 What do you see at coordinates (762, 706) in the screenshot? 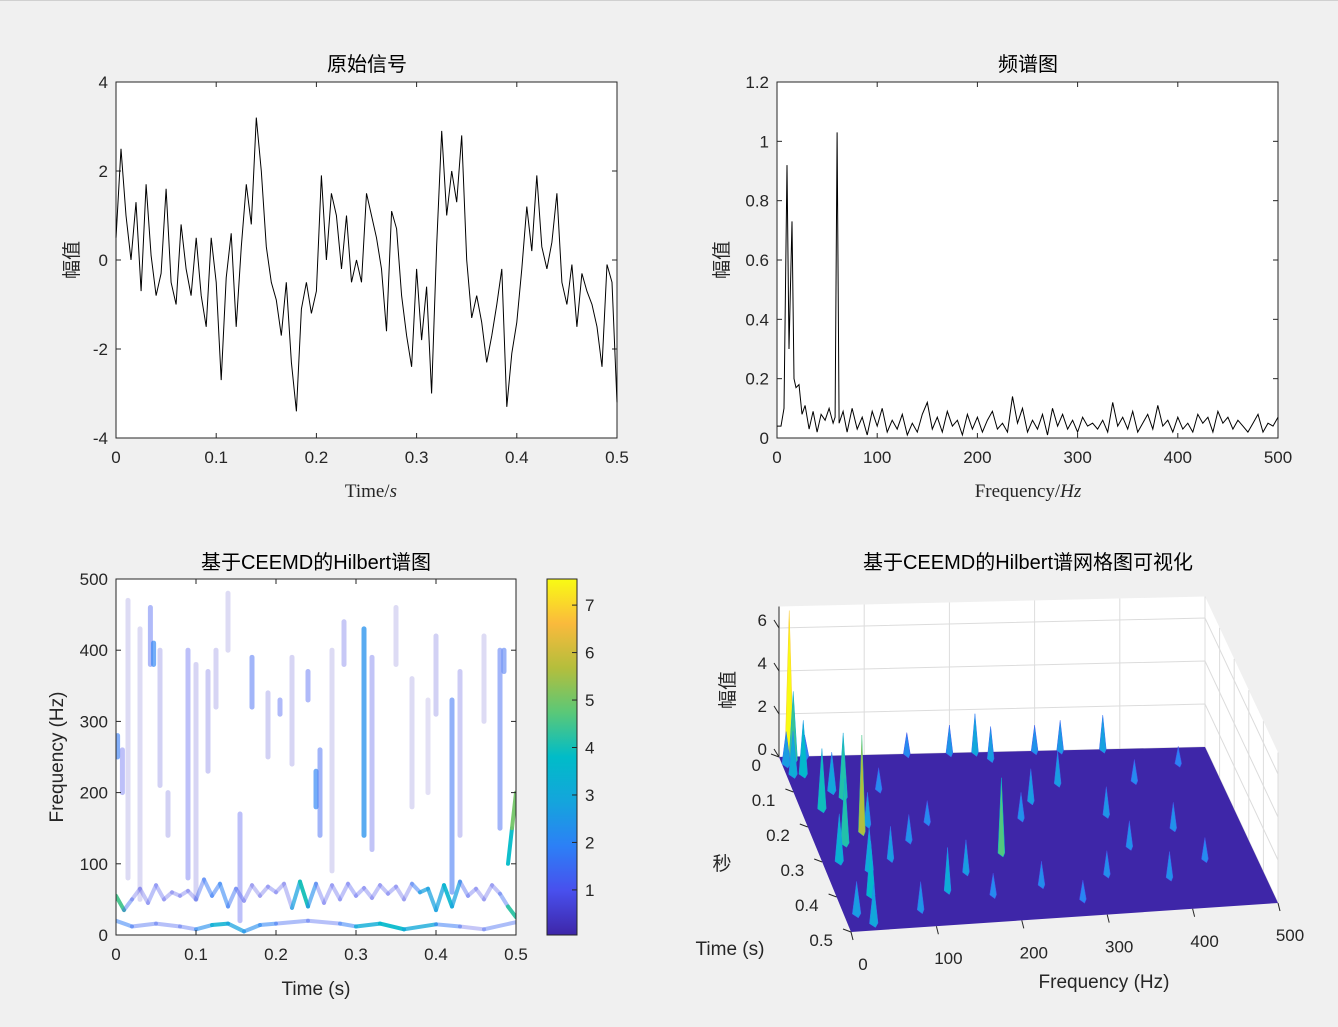
I see `z-tick-label: 2` at bounding box center [762, 706].